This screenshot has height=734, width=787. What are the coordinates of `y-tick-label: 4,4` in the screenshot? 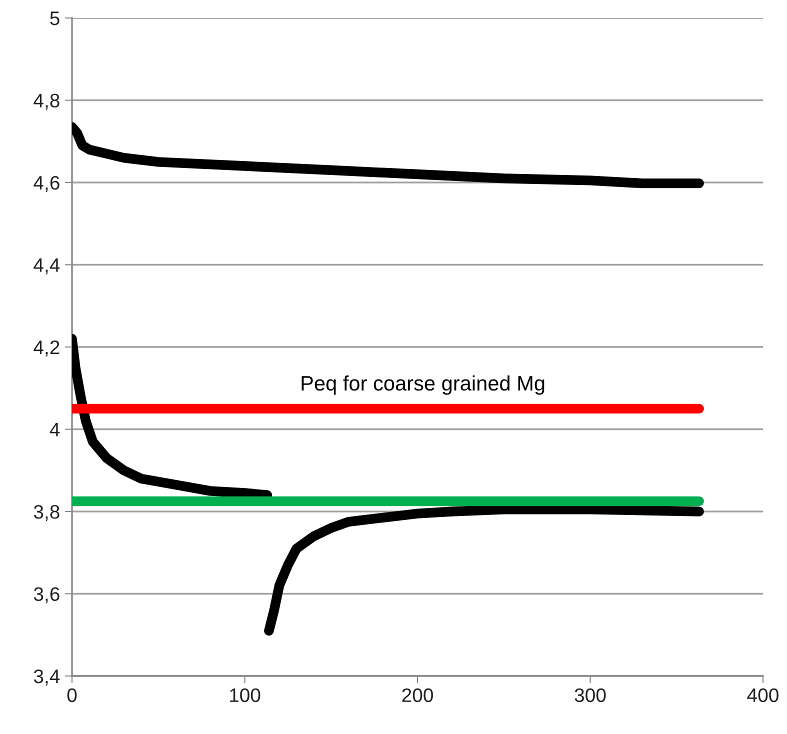 It's located at (47, 266).